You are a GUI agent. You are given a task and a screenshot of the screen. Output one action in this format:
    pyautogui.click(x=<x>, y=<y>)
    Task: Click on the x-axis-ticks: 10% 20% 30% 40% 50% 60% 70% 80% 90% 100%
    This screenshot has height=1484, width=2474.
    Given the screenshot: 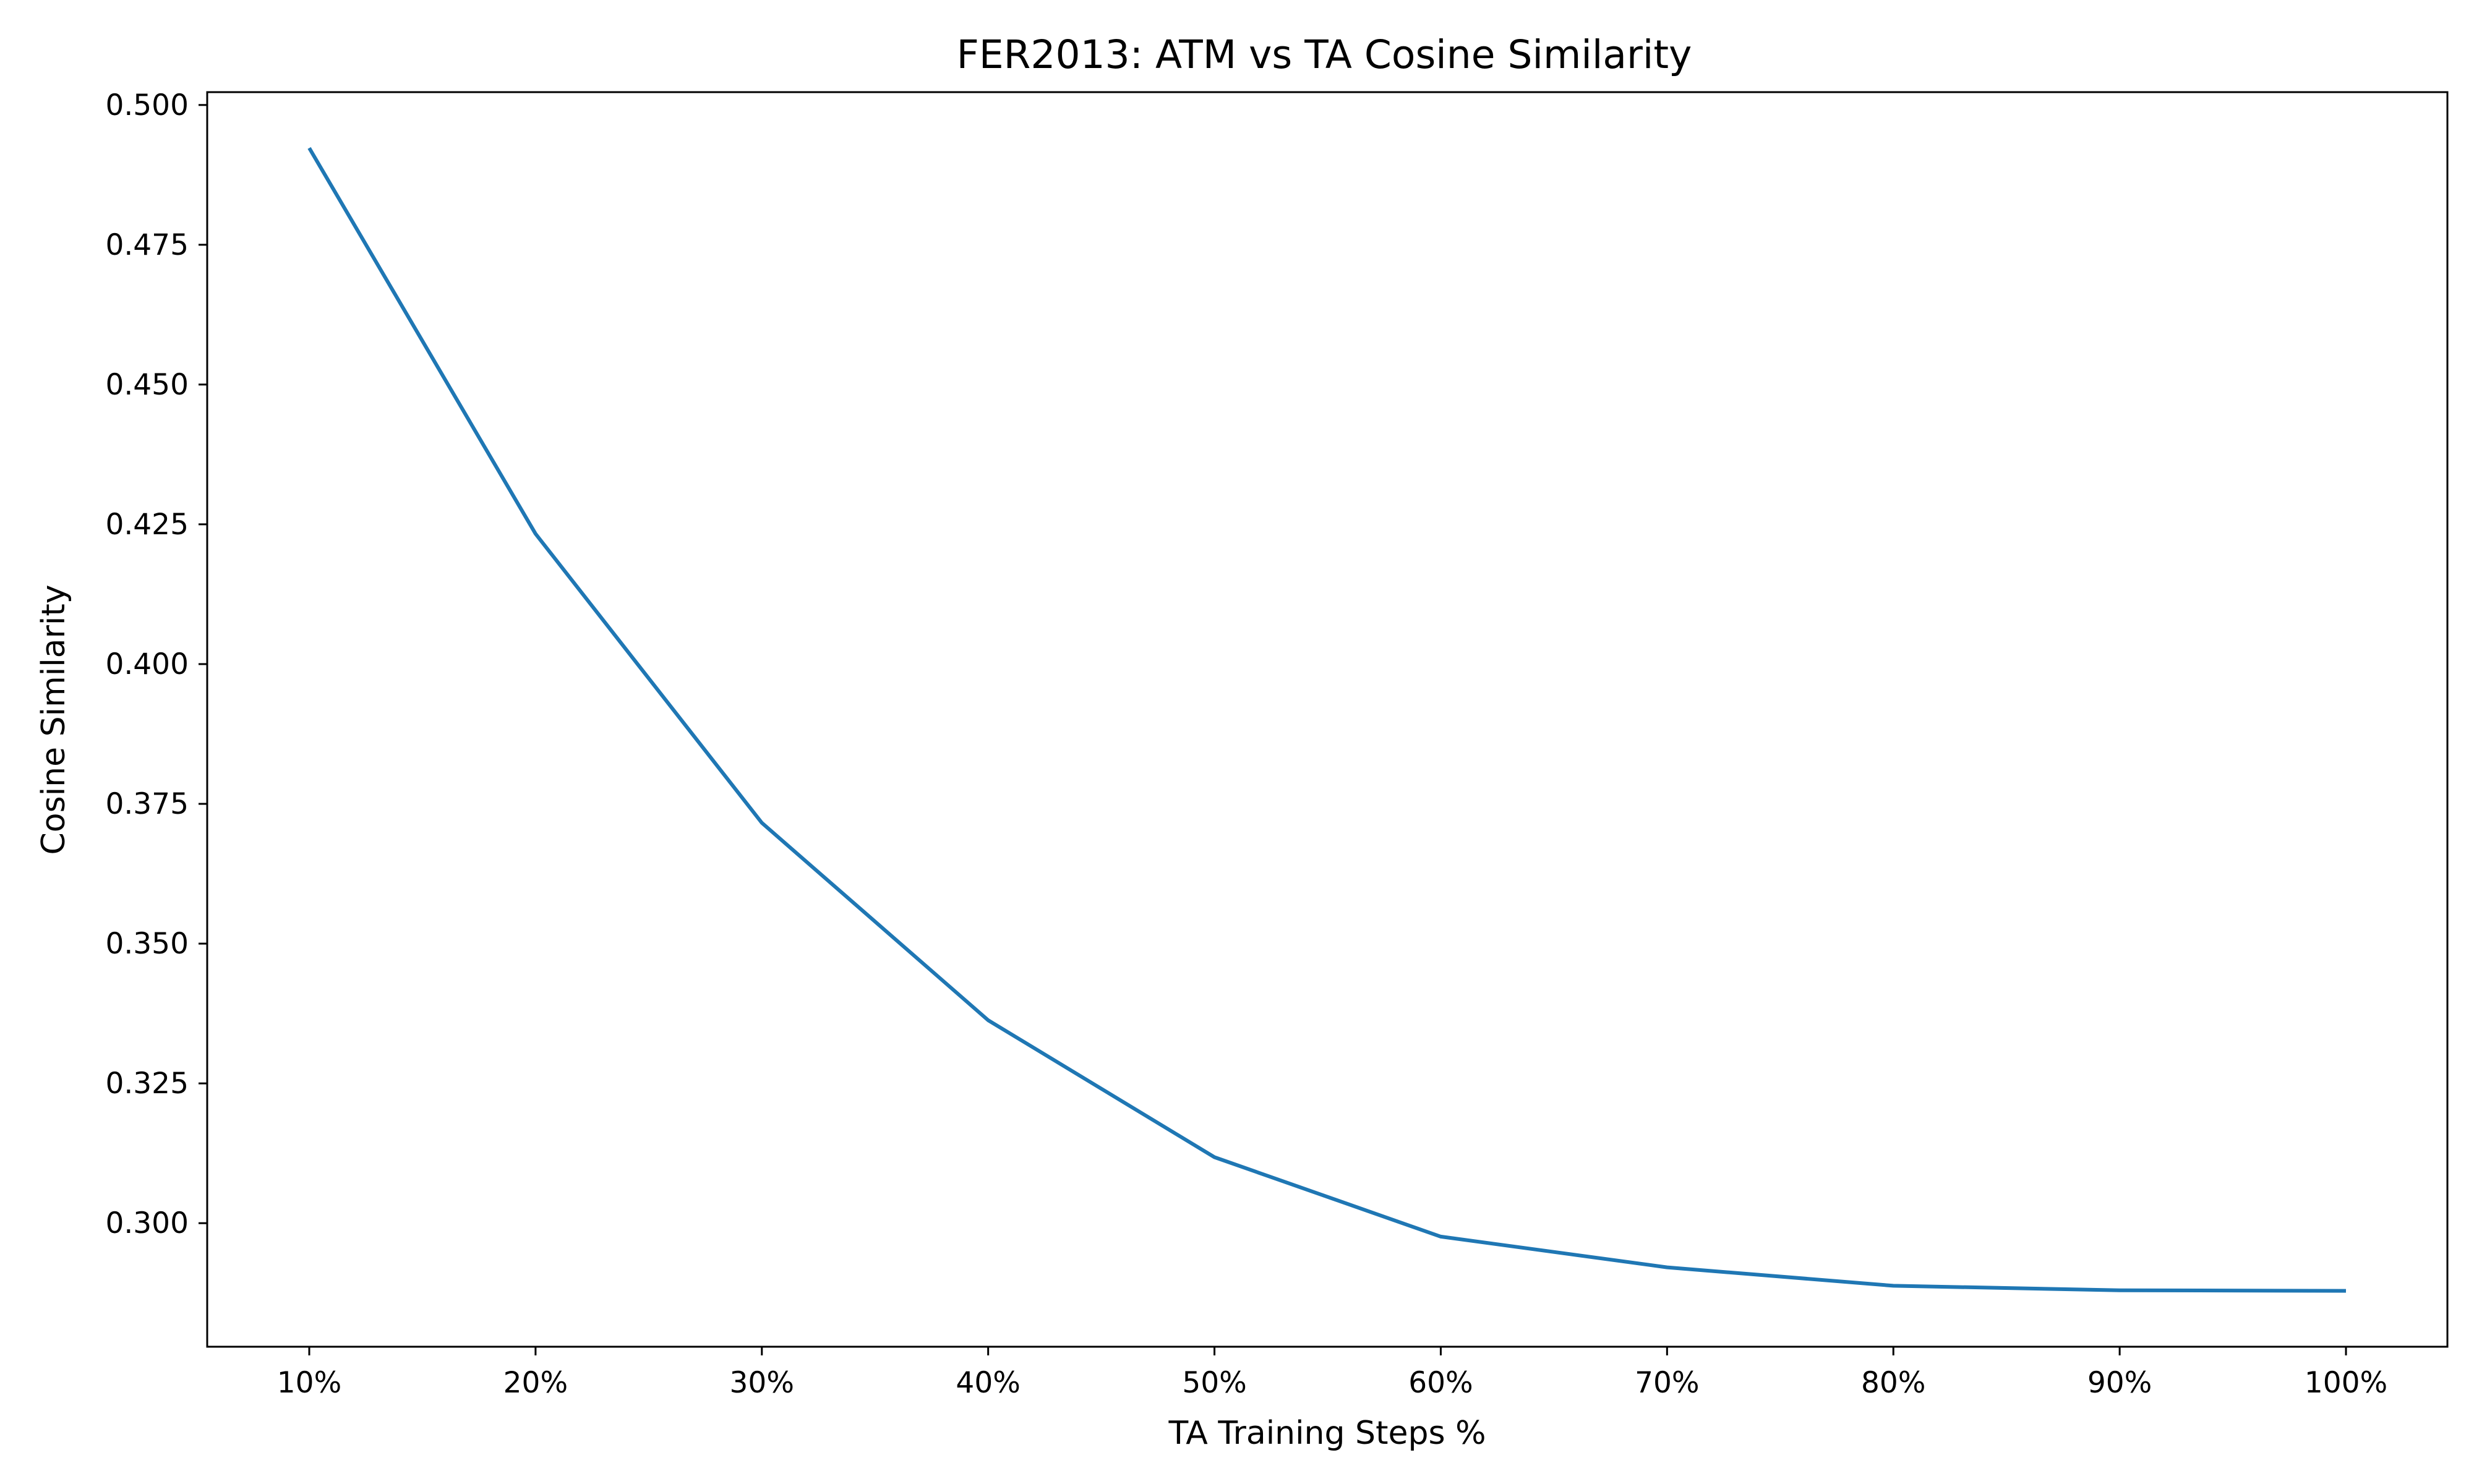 What is the action you would take?
    pyautogui.click(x=1332, y=1373)
    